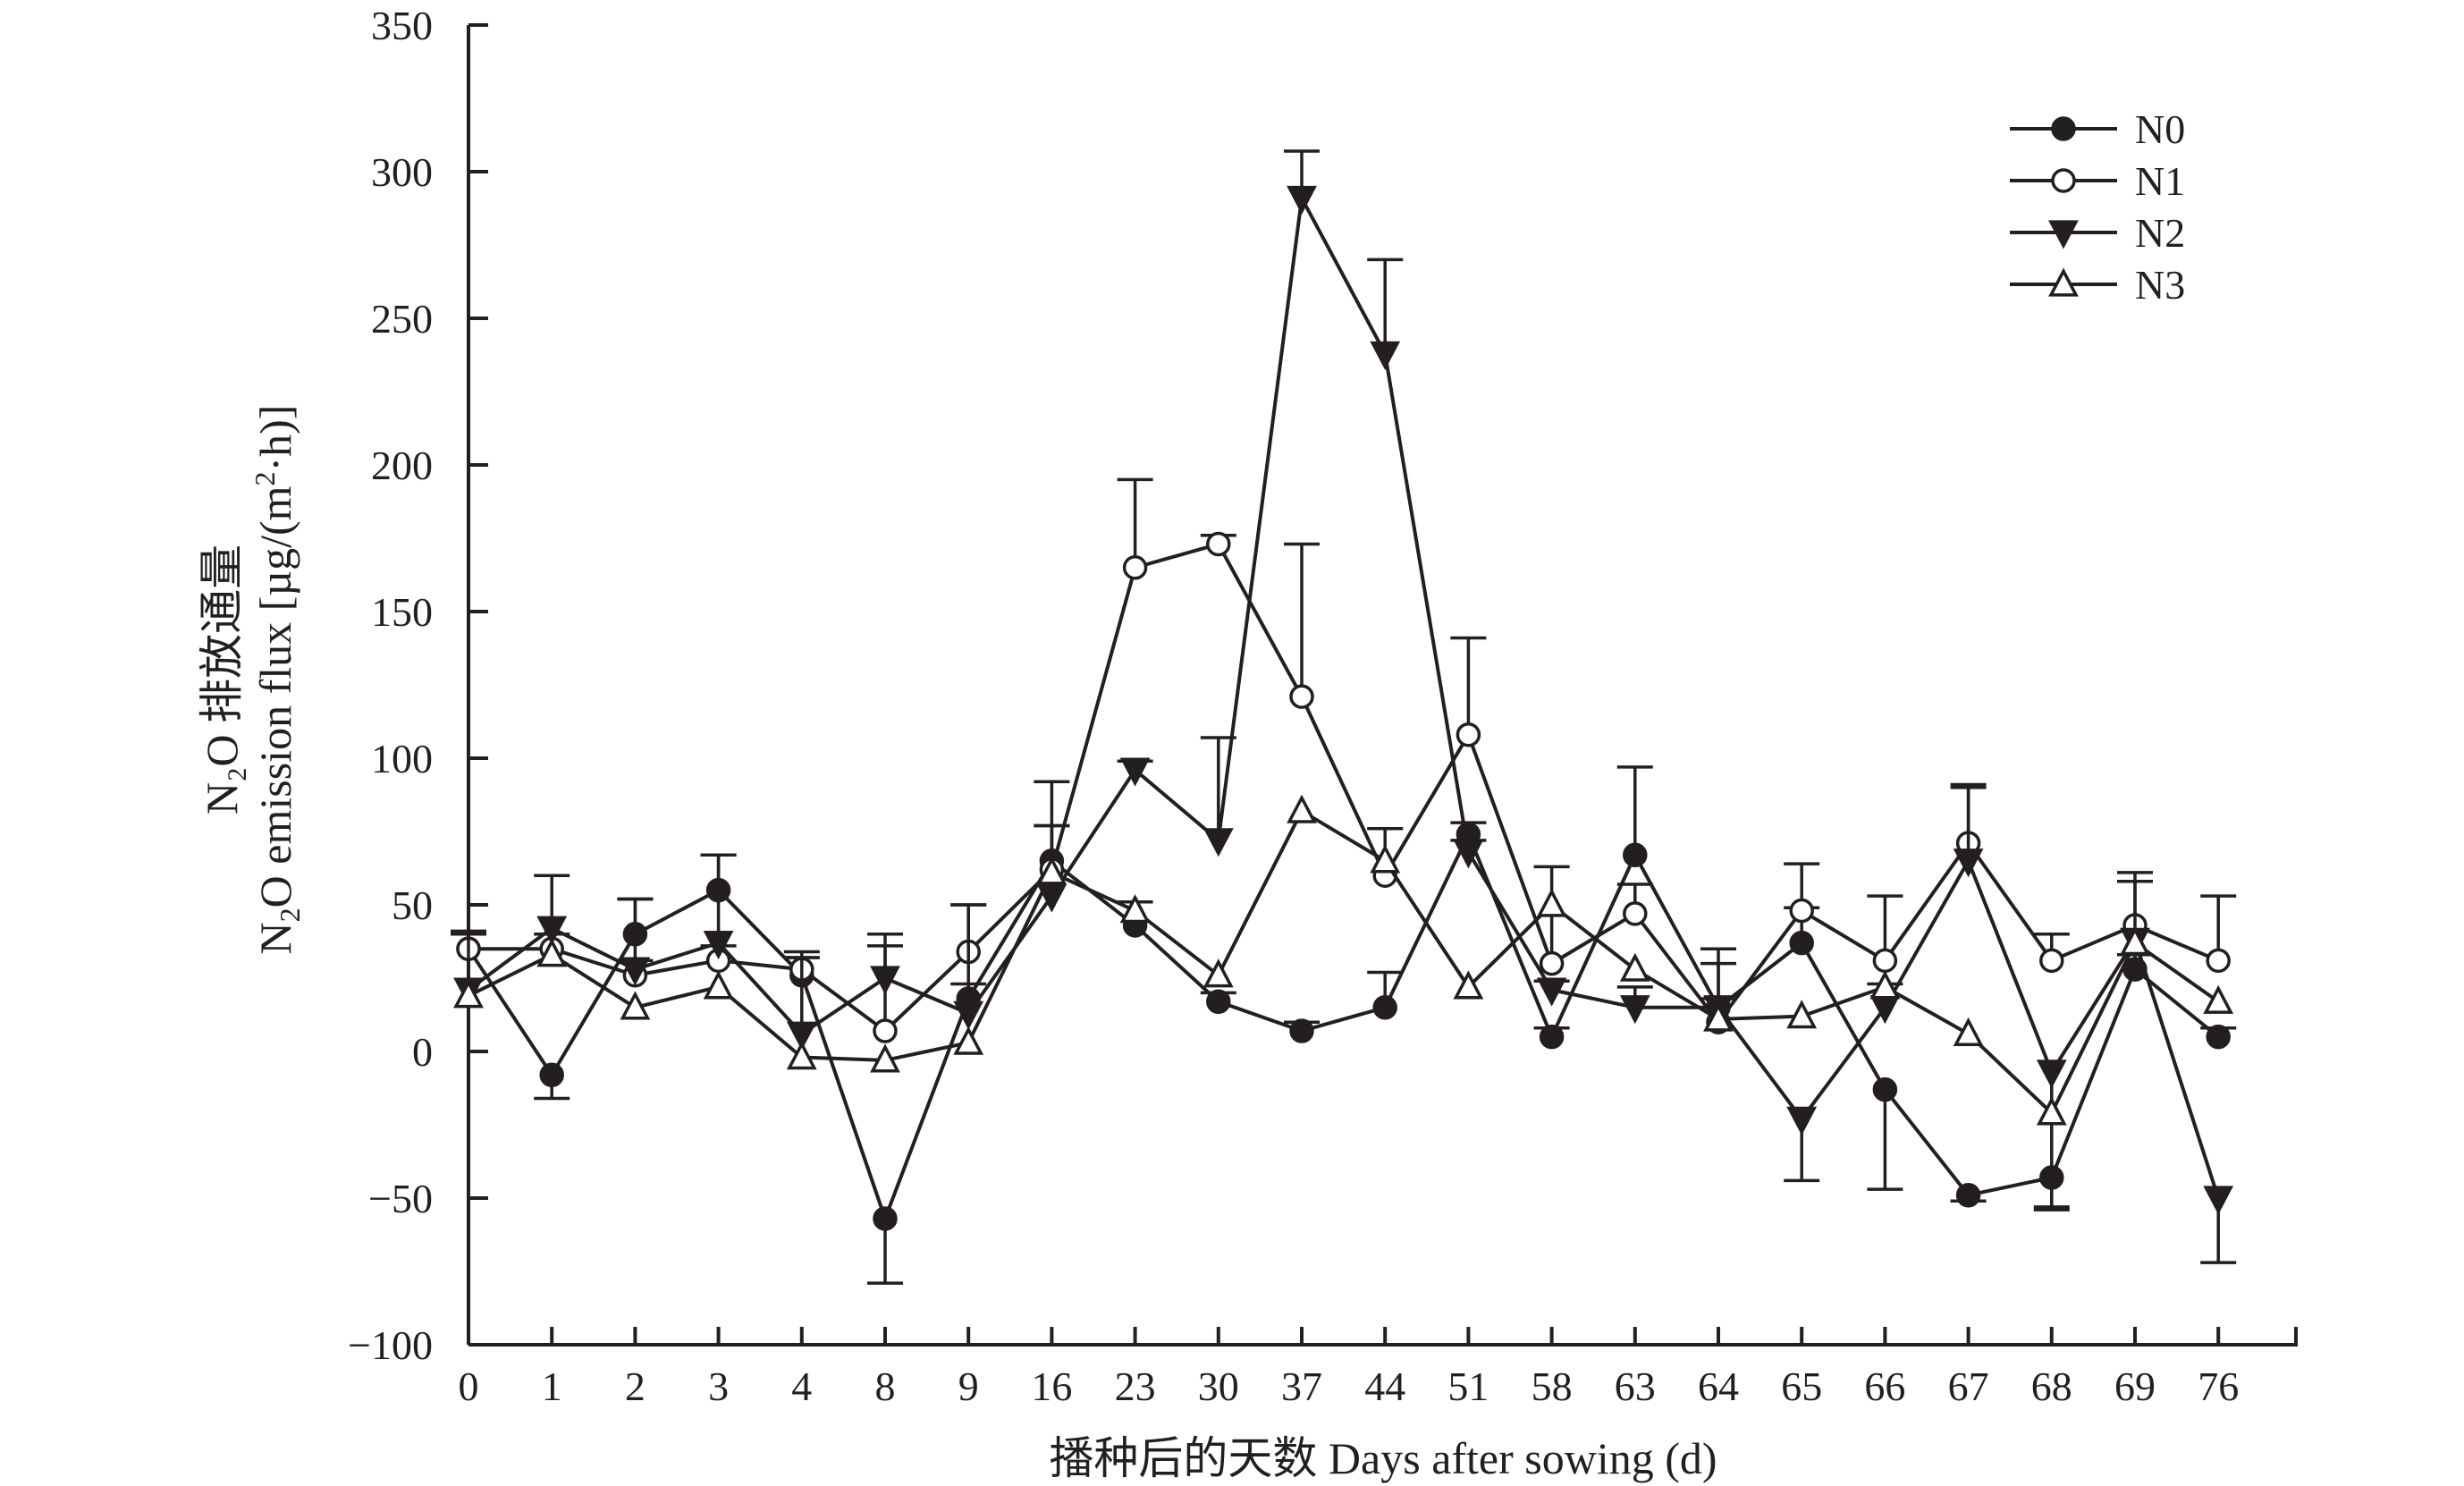 The width and height of the screenshot is (2464, 1486). I want to click on x-tick-label: 1, so click(552, 1386).